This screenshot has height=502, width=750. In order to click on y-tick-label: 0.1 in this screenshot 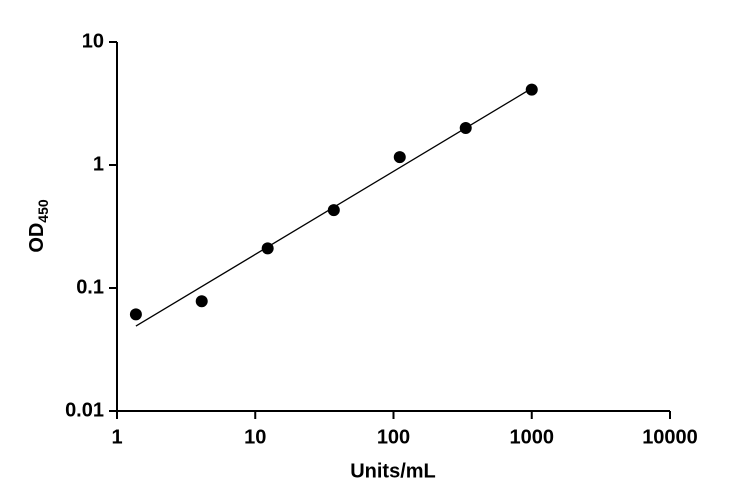, I will do `click(90, 287)`.